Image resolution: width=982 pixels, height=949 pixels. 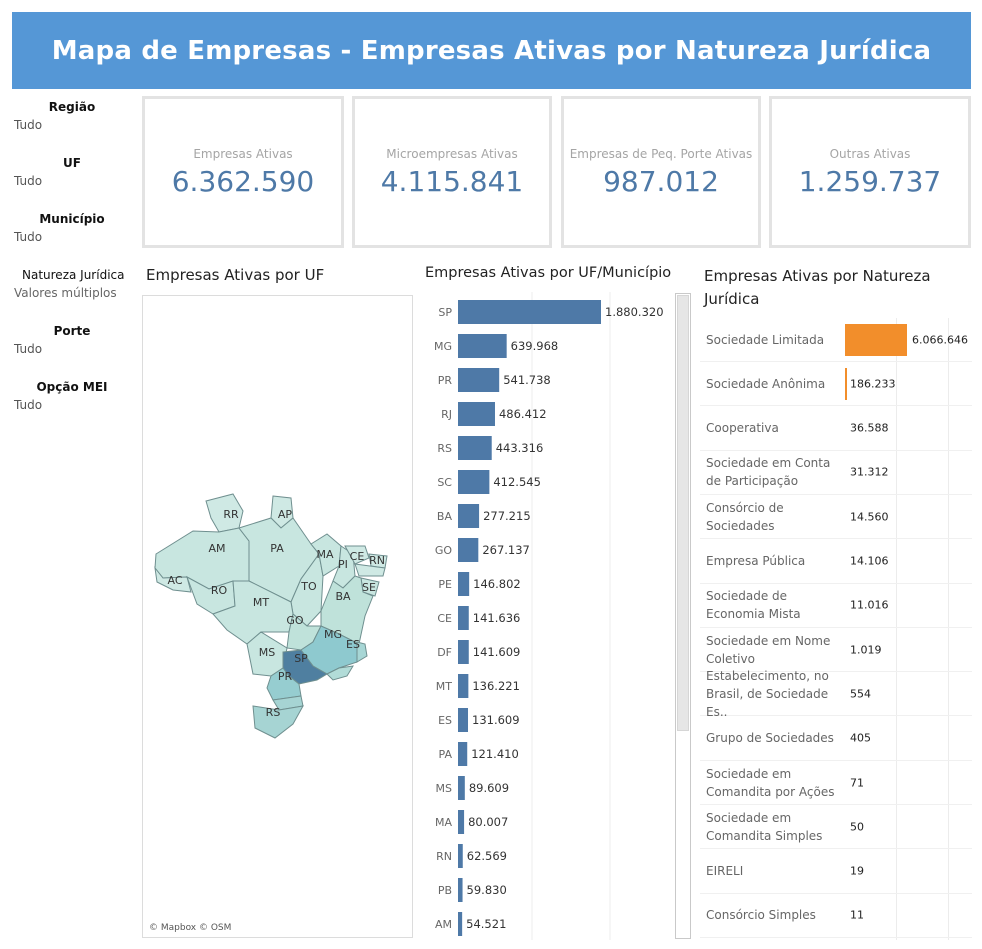 What do you see at coordinates (753, 605) in the screenshot?
I see `nat-category-label: Sociedade de Economia Mista` at bounding box center [753, 605].